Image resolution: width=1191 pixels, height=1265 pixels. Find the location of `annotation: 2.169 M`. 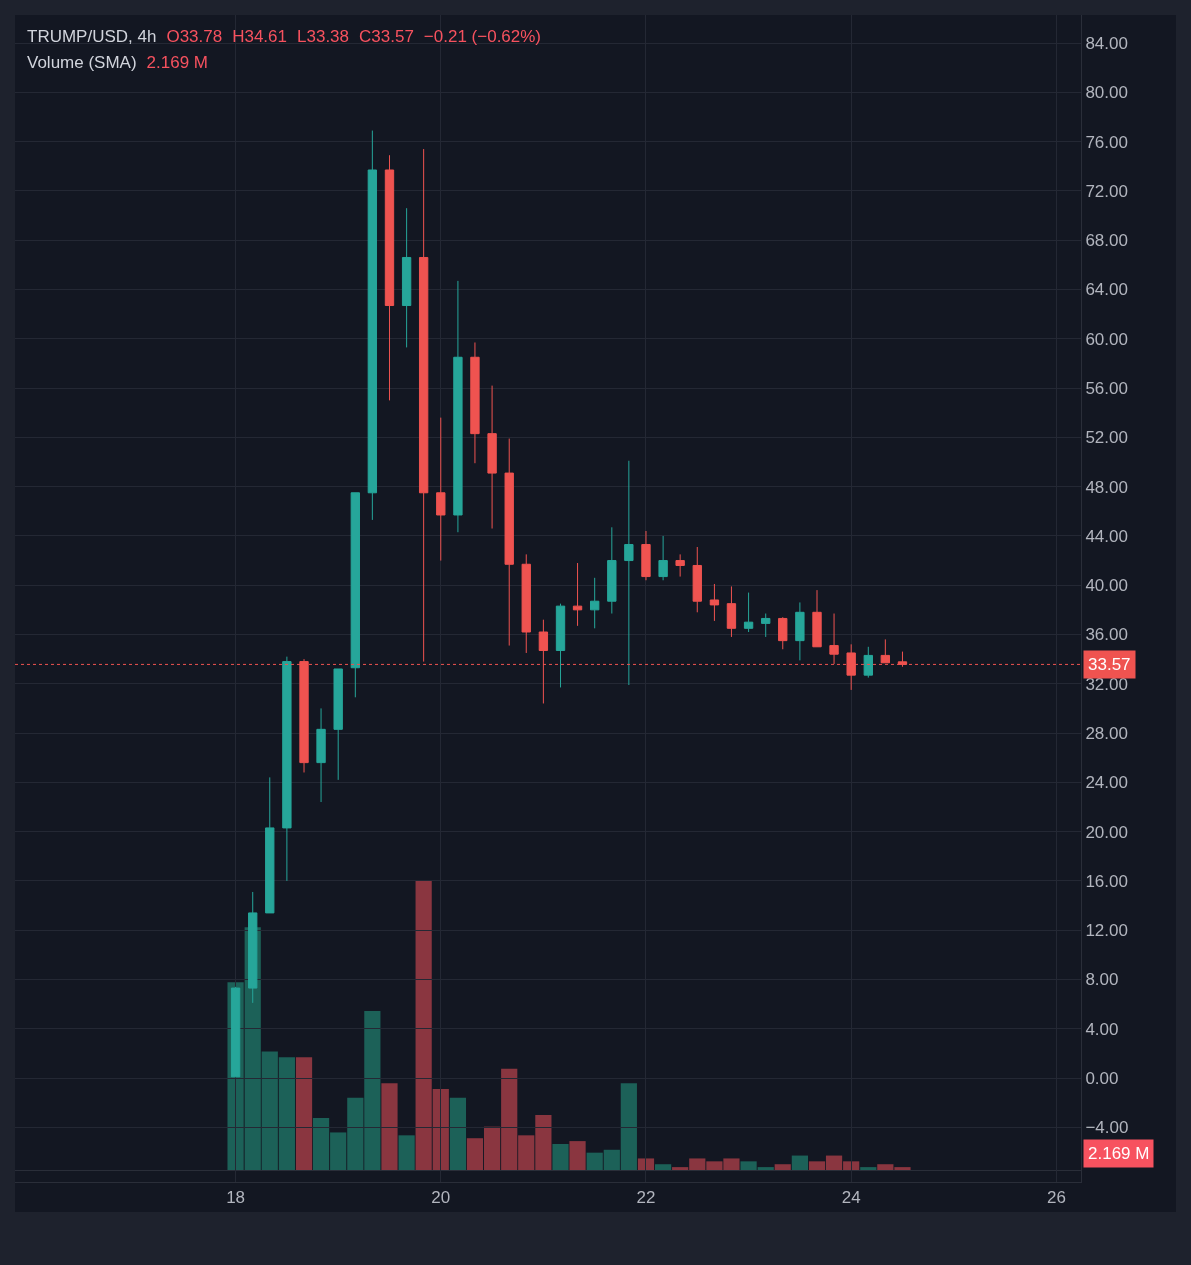

annotation: 2.169 M is located at coordinates (177, 62).